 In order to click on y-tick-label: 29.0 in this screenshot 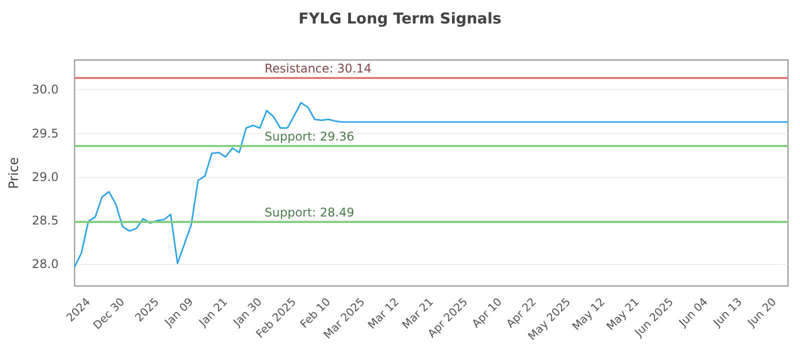, I will do `click(45, 177)`.